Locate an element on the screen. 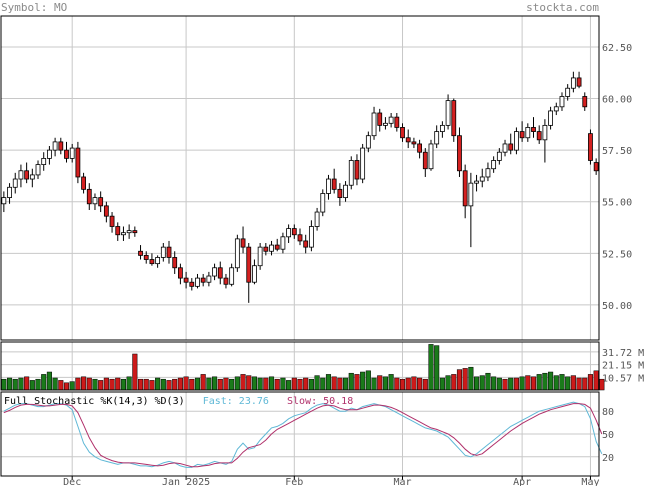 The width and height of the screenshot is (655, 486). volume-tick-label: 10.57 M is located at coordinates (623, 378).